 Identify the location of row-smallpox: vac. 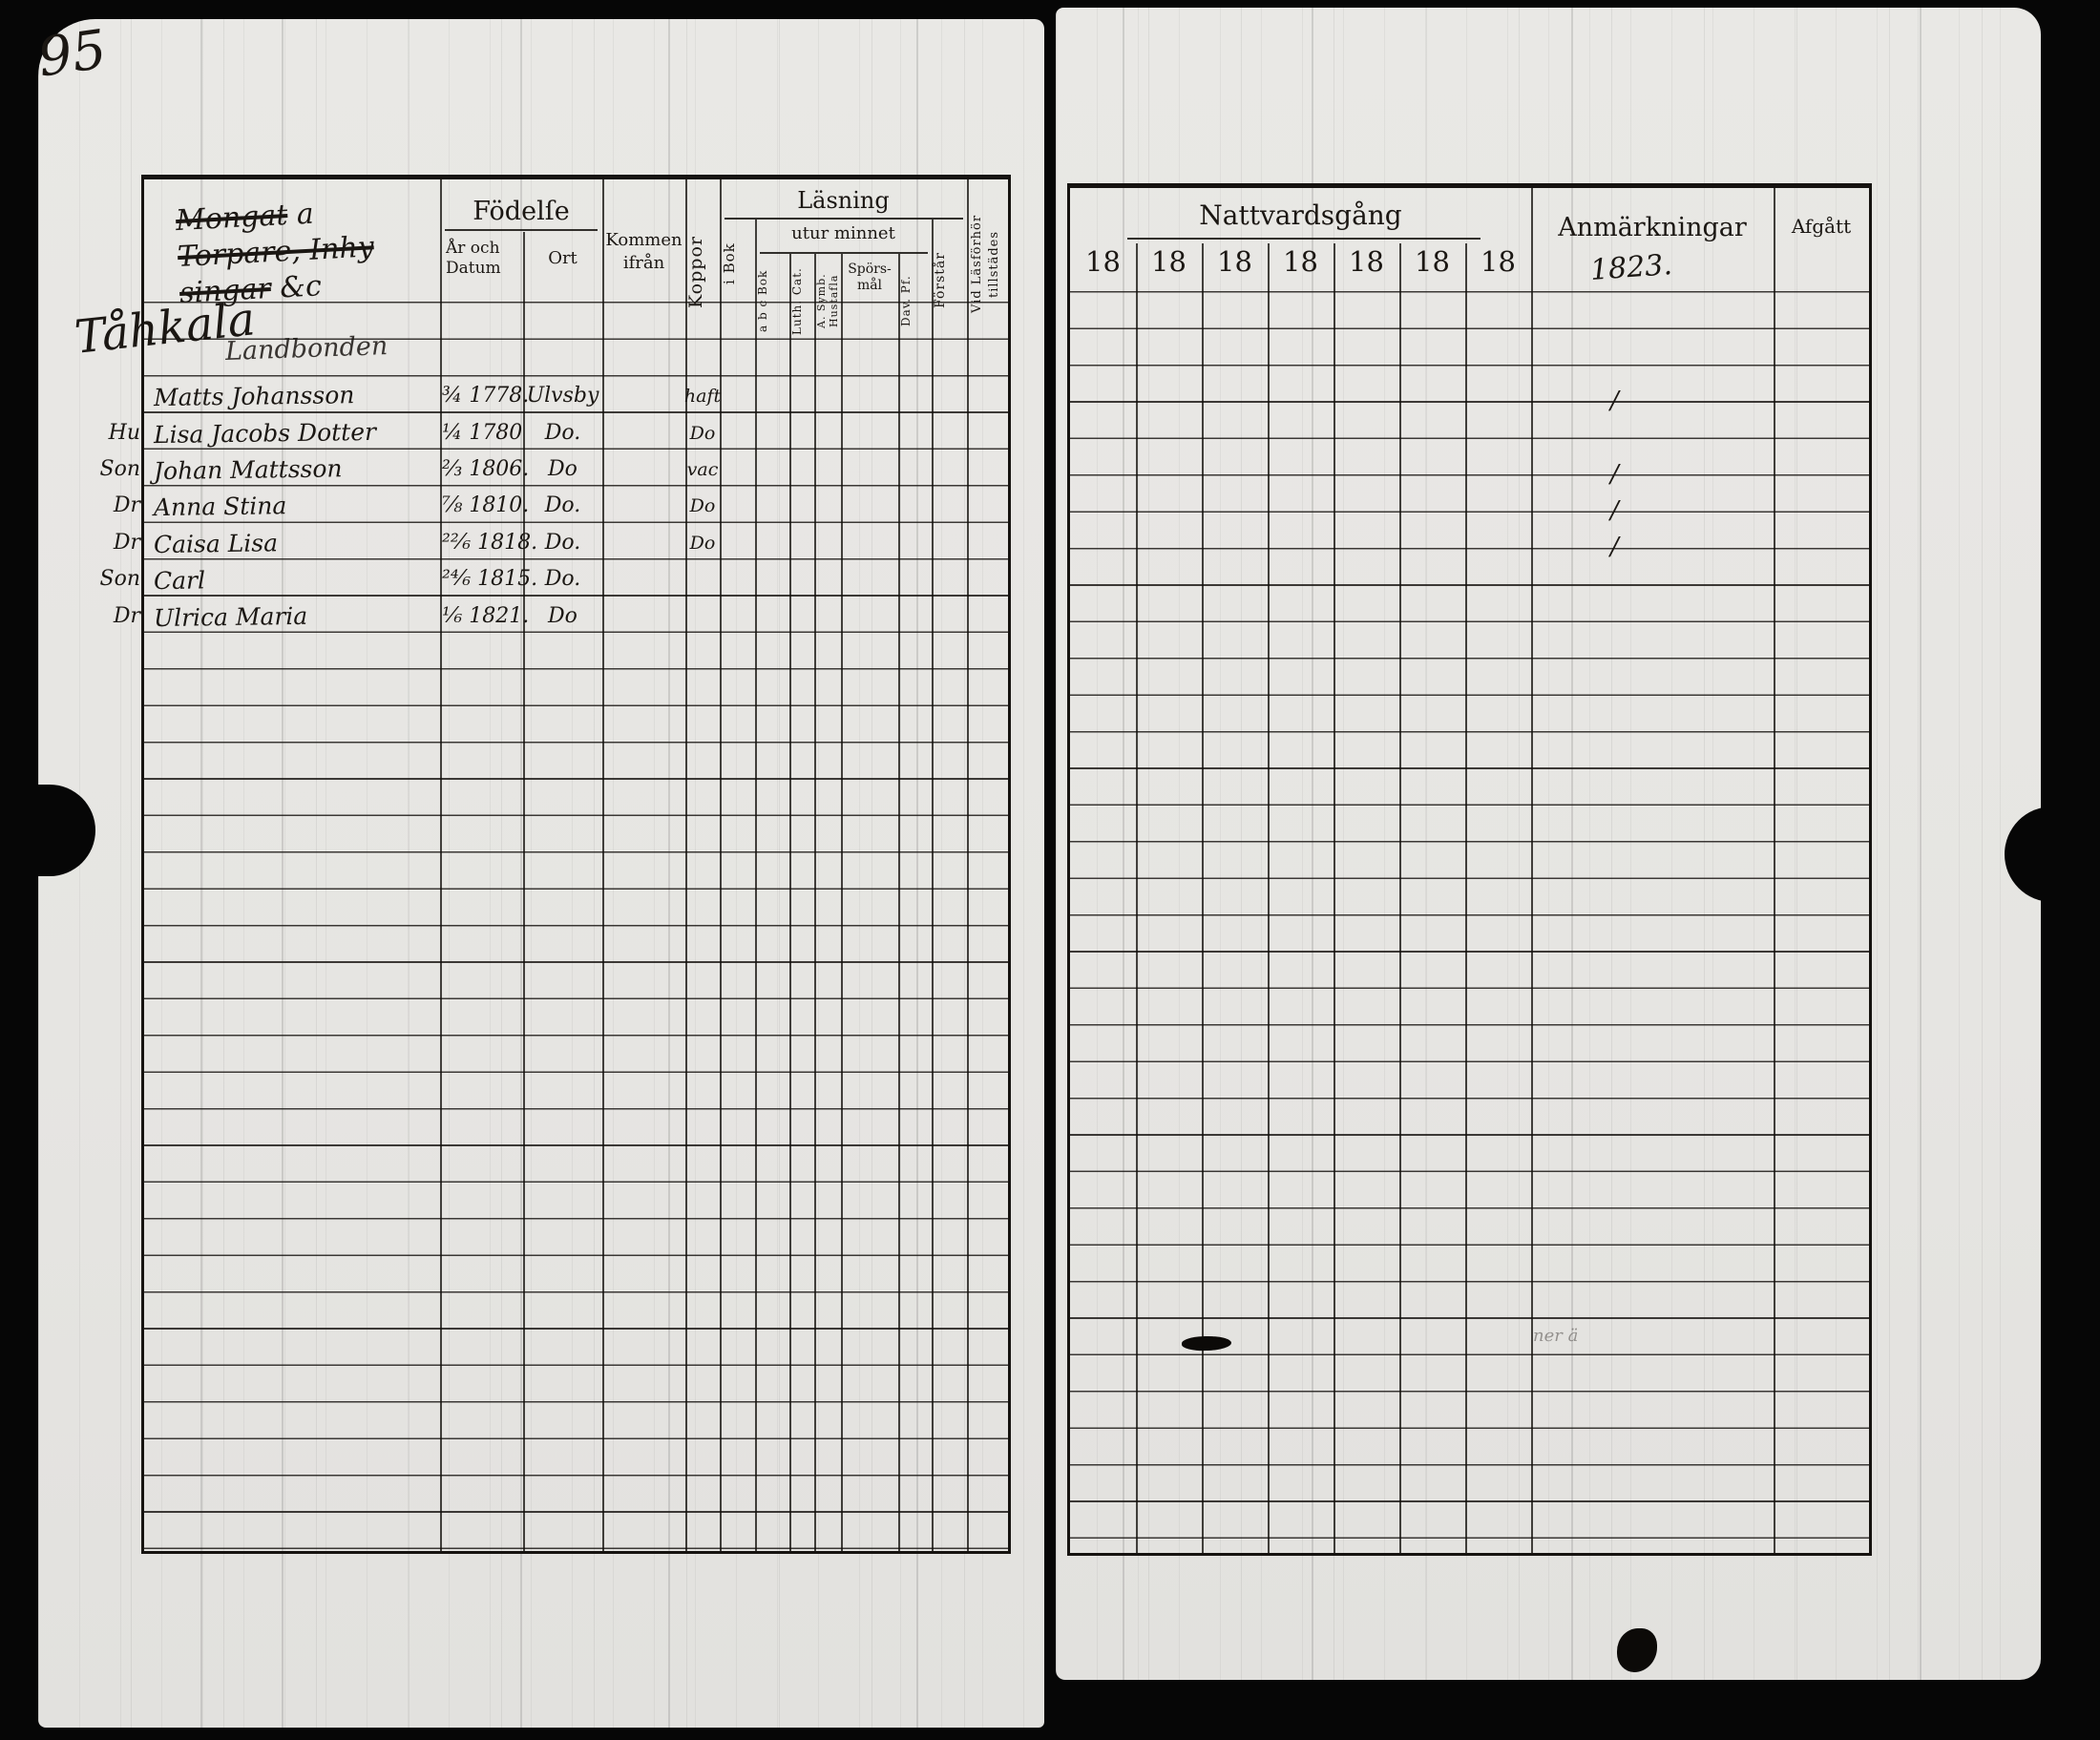
(702, 469).